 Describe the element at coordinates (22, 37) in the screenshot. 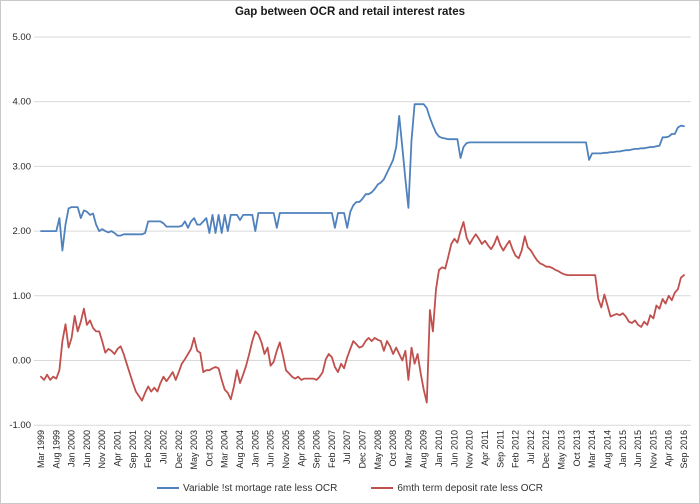

I see `y-tick-label: 5.00` at that location.